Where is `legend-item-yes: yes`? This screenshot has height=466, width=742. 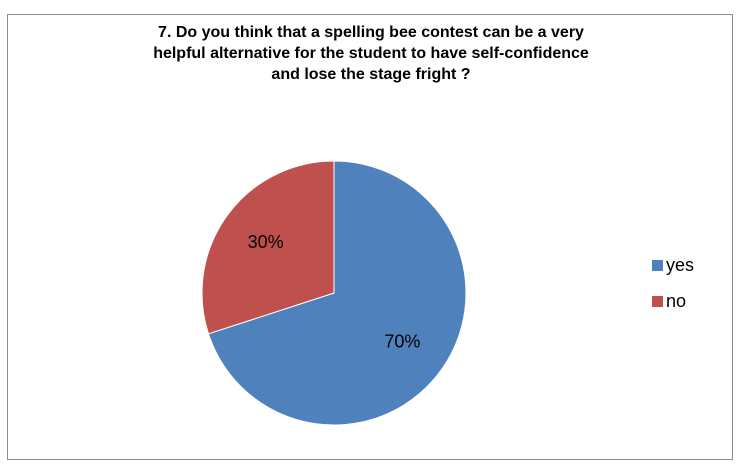
legend-item-yes: yes is located at coordinates (692, 265).